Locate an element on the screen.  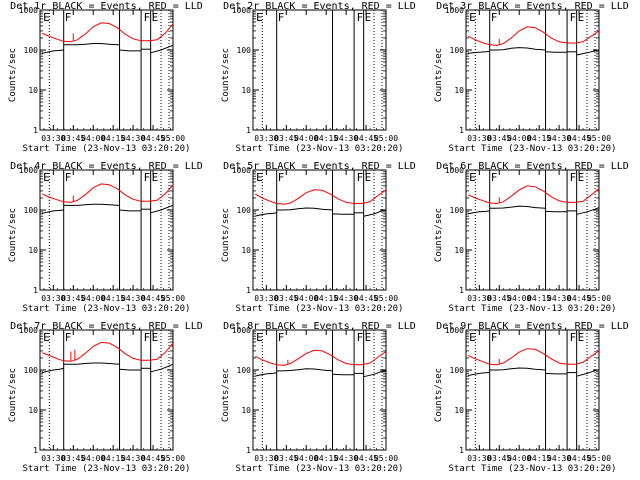
panel-title: Det 4r BLACK = Events, RED = LLD is located at coordinates (106, 166).